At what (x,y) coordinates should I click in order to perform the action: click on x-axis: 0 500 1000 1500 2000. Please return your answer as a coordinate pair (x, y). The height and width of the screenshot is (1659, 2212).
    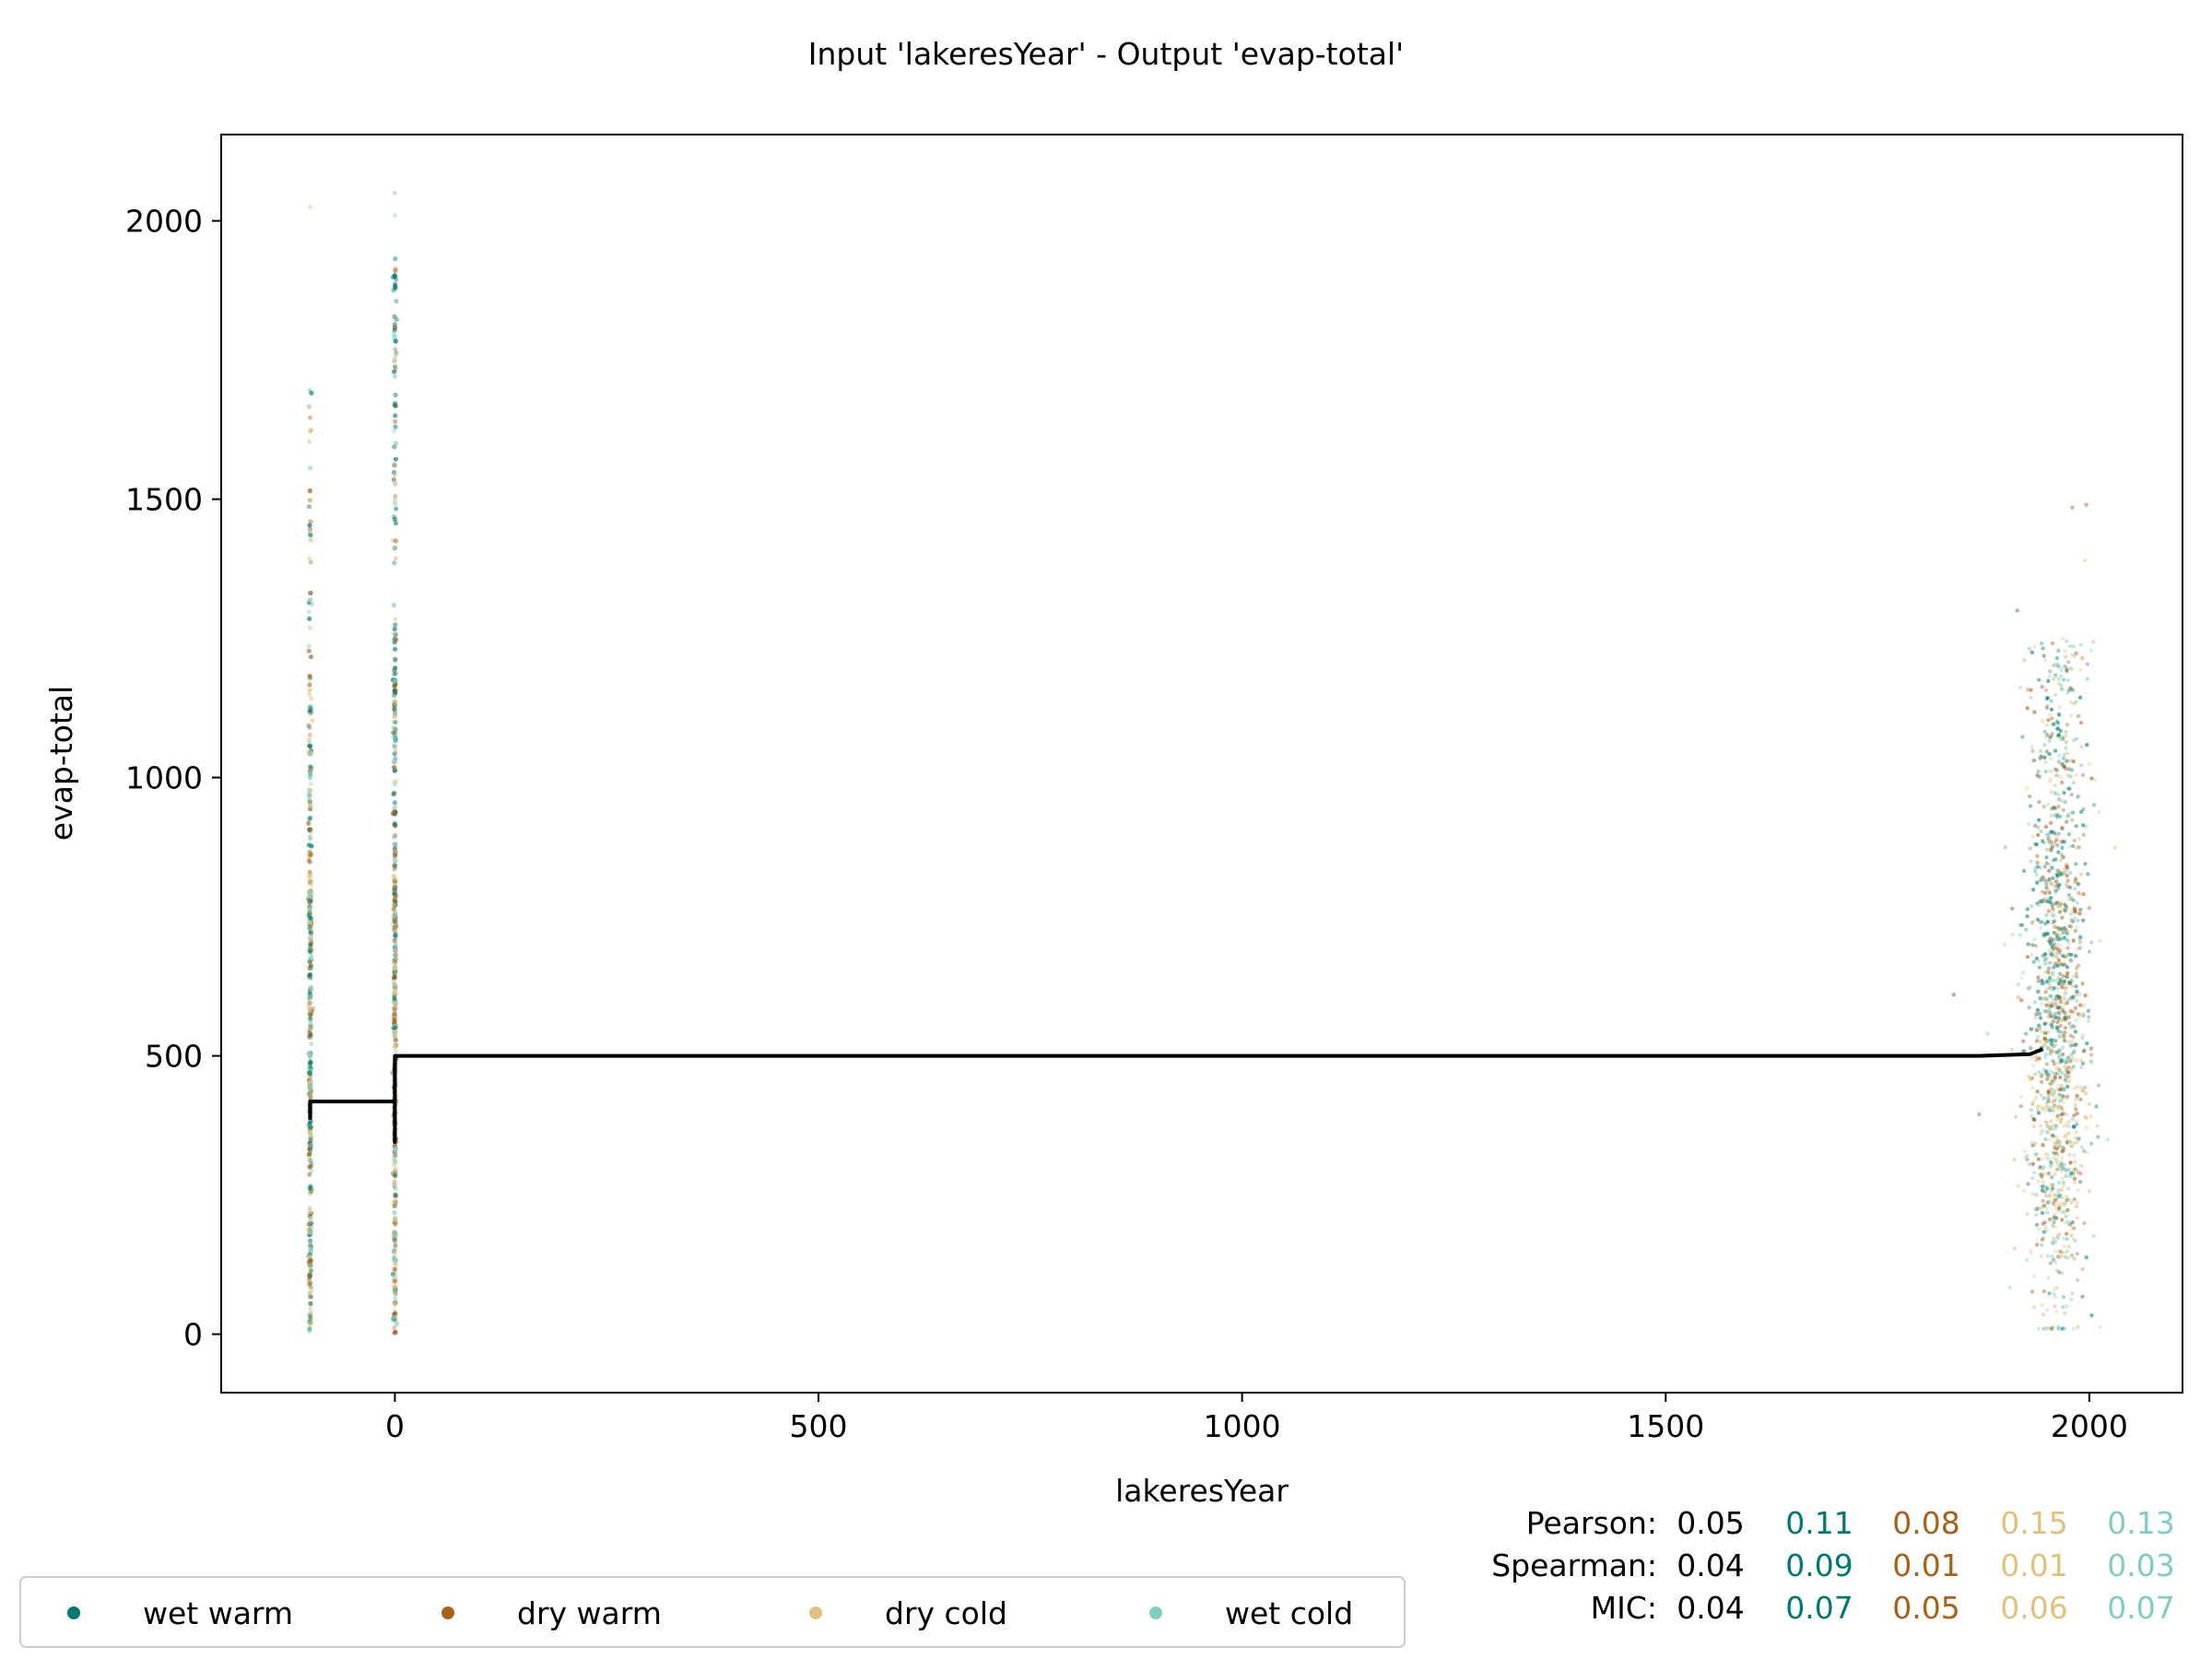
    Looking at the image, I should click on (1256, 1418).